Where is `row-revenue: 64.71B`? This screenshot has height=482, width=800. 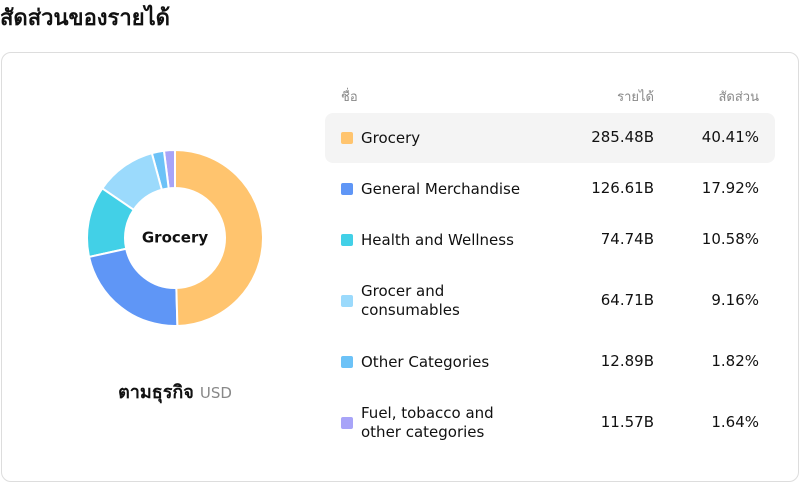 row-revenue: 64.71B is located at coordinates (627, 300).